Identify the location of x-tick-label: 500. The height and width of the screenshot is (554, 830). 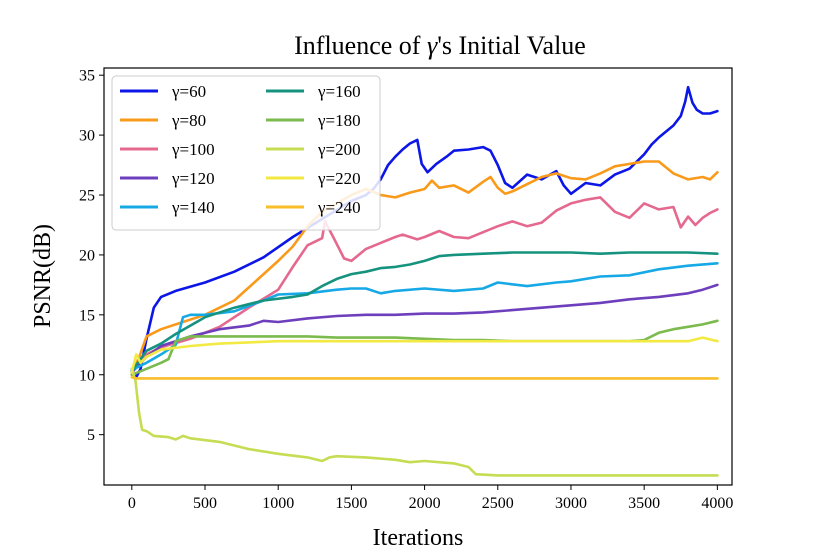
(205, 503).